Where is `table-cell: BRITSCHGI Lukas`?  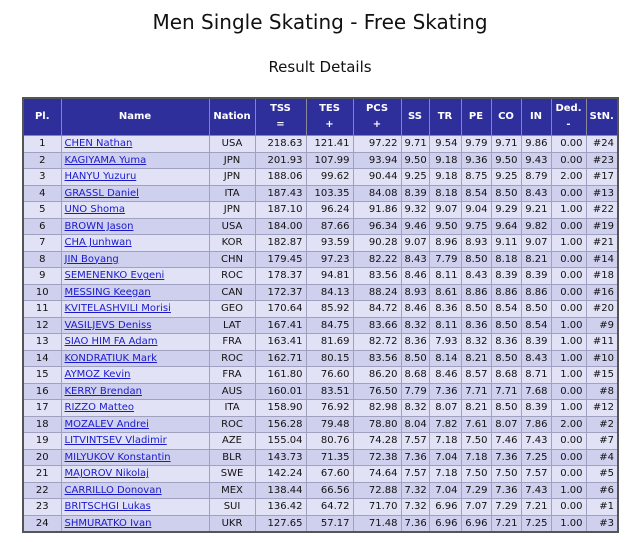 table-cell: BRITSCHGI Lukas is located at coordinates (135, 507).